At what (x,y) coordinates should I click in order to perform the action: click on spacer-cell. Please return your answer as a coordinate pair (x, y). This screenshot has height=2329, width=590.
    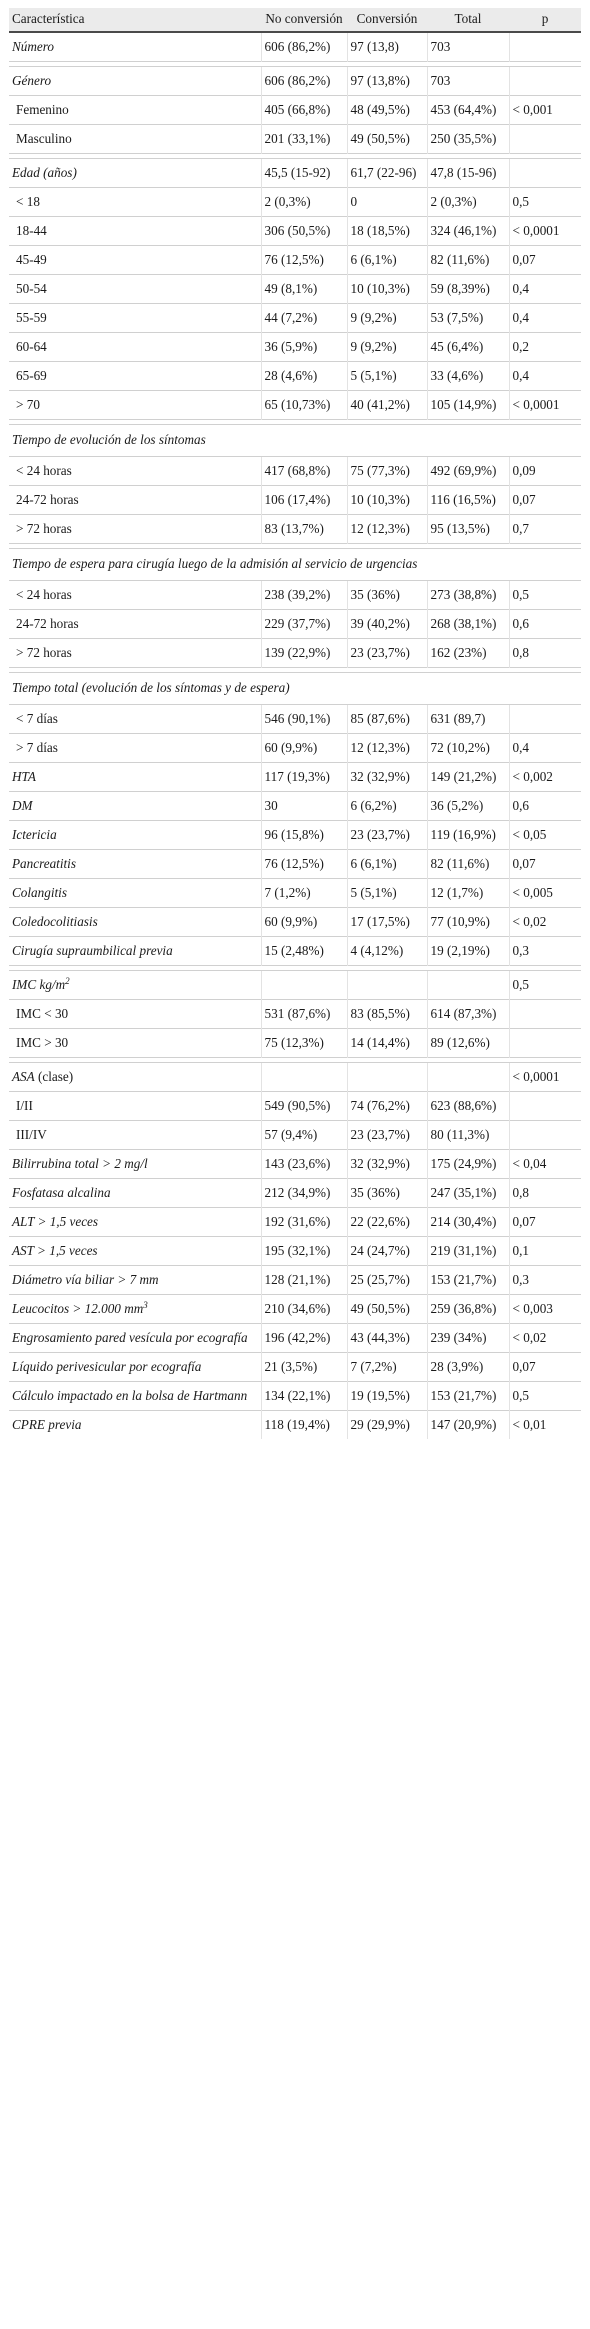
    Looking at the image, I should click on (295, 422).